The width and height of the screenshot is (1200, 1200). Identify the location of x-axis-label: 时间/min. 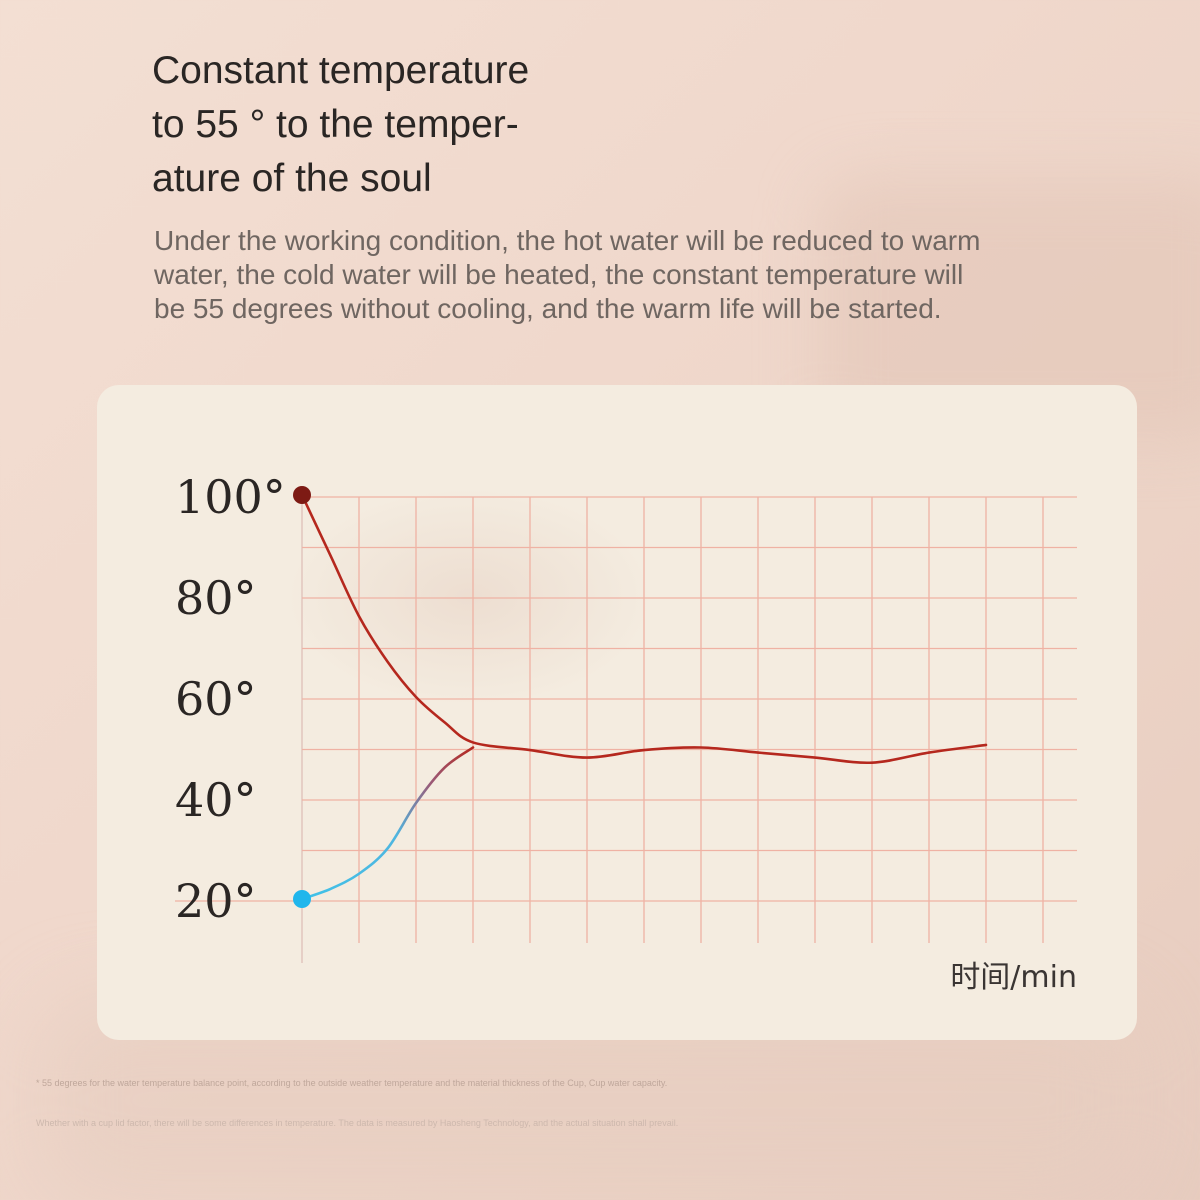
(1013, 977).